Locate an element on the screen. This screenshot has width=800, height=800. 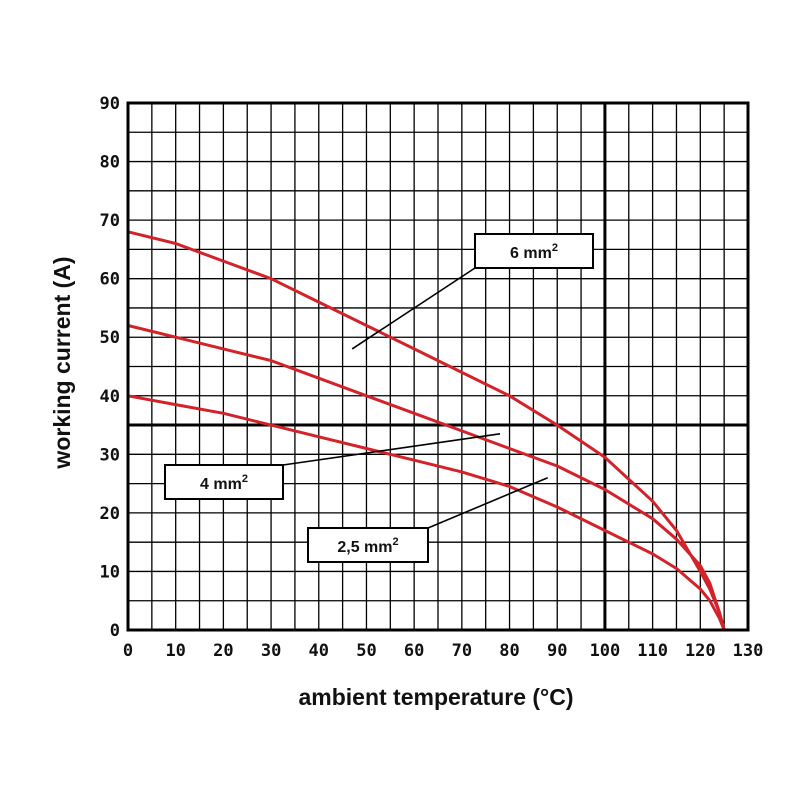
y-tick-label: 30 is located at coordinates (110, 455).